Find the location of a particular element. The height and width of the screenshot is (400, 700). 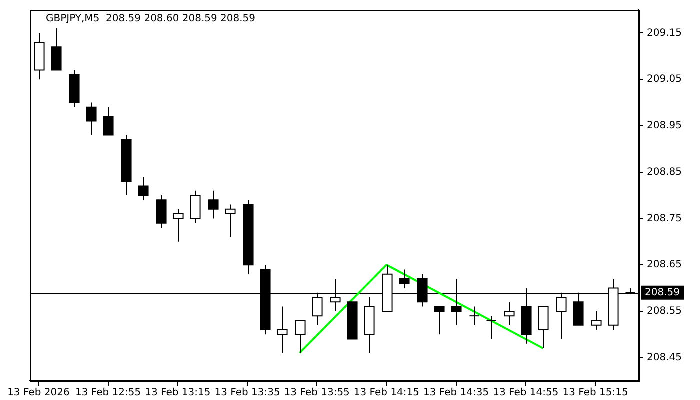

y-tick-label: 209.05 is located at coordinates (664, 80).